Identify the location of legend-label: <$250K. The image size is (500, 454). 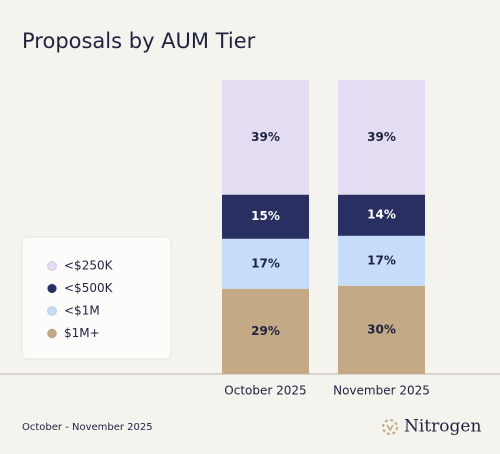
(89, 266).